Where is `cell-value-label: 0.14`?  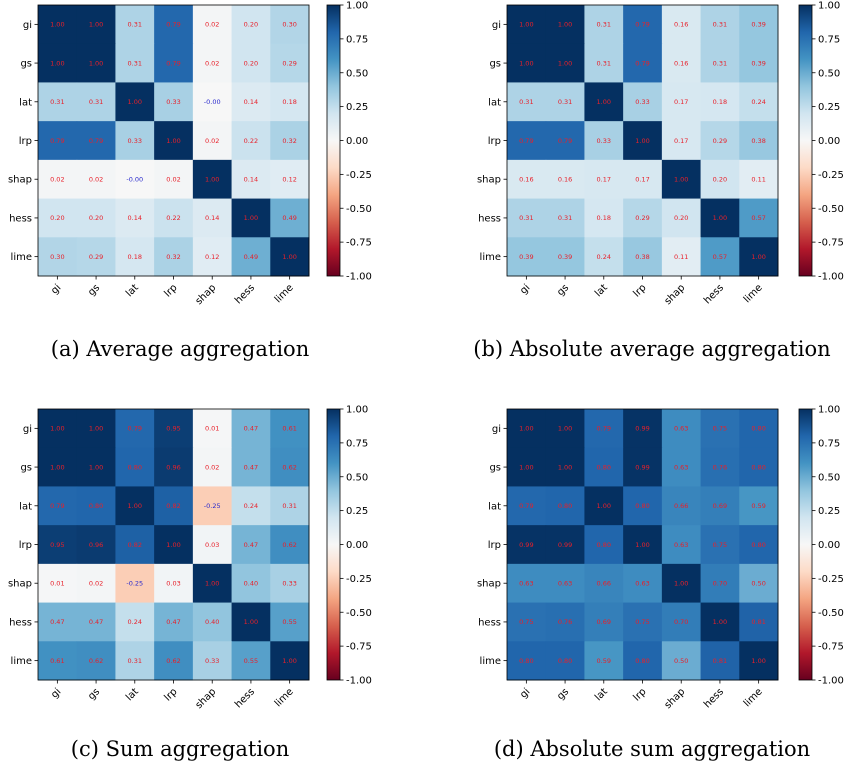
cell-value-label: 0.14 is located at coordinates (135, 218).